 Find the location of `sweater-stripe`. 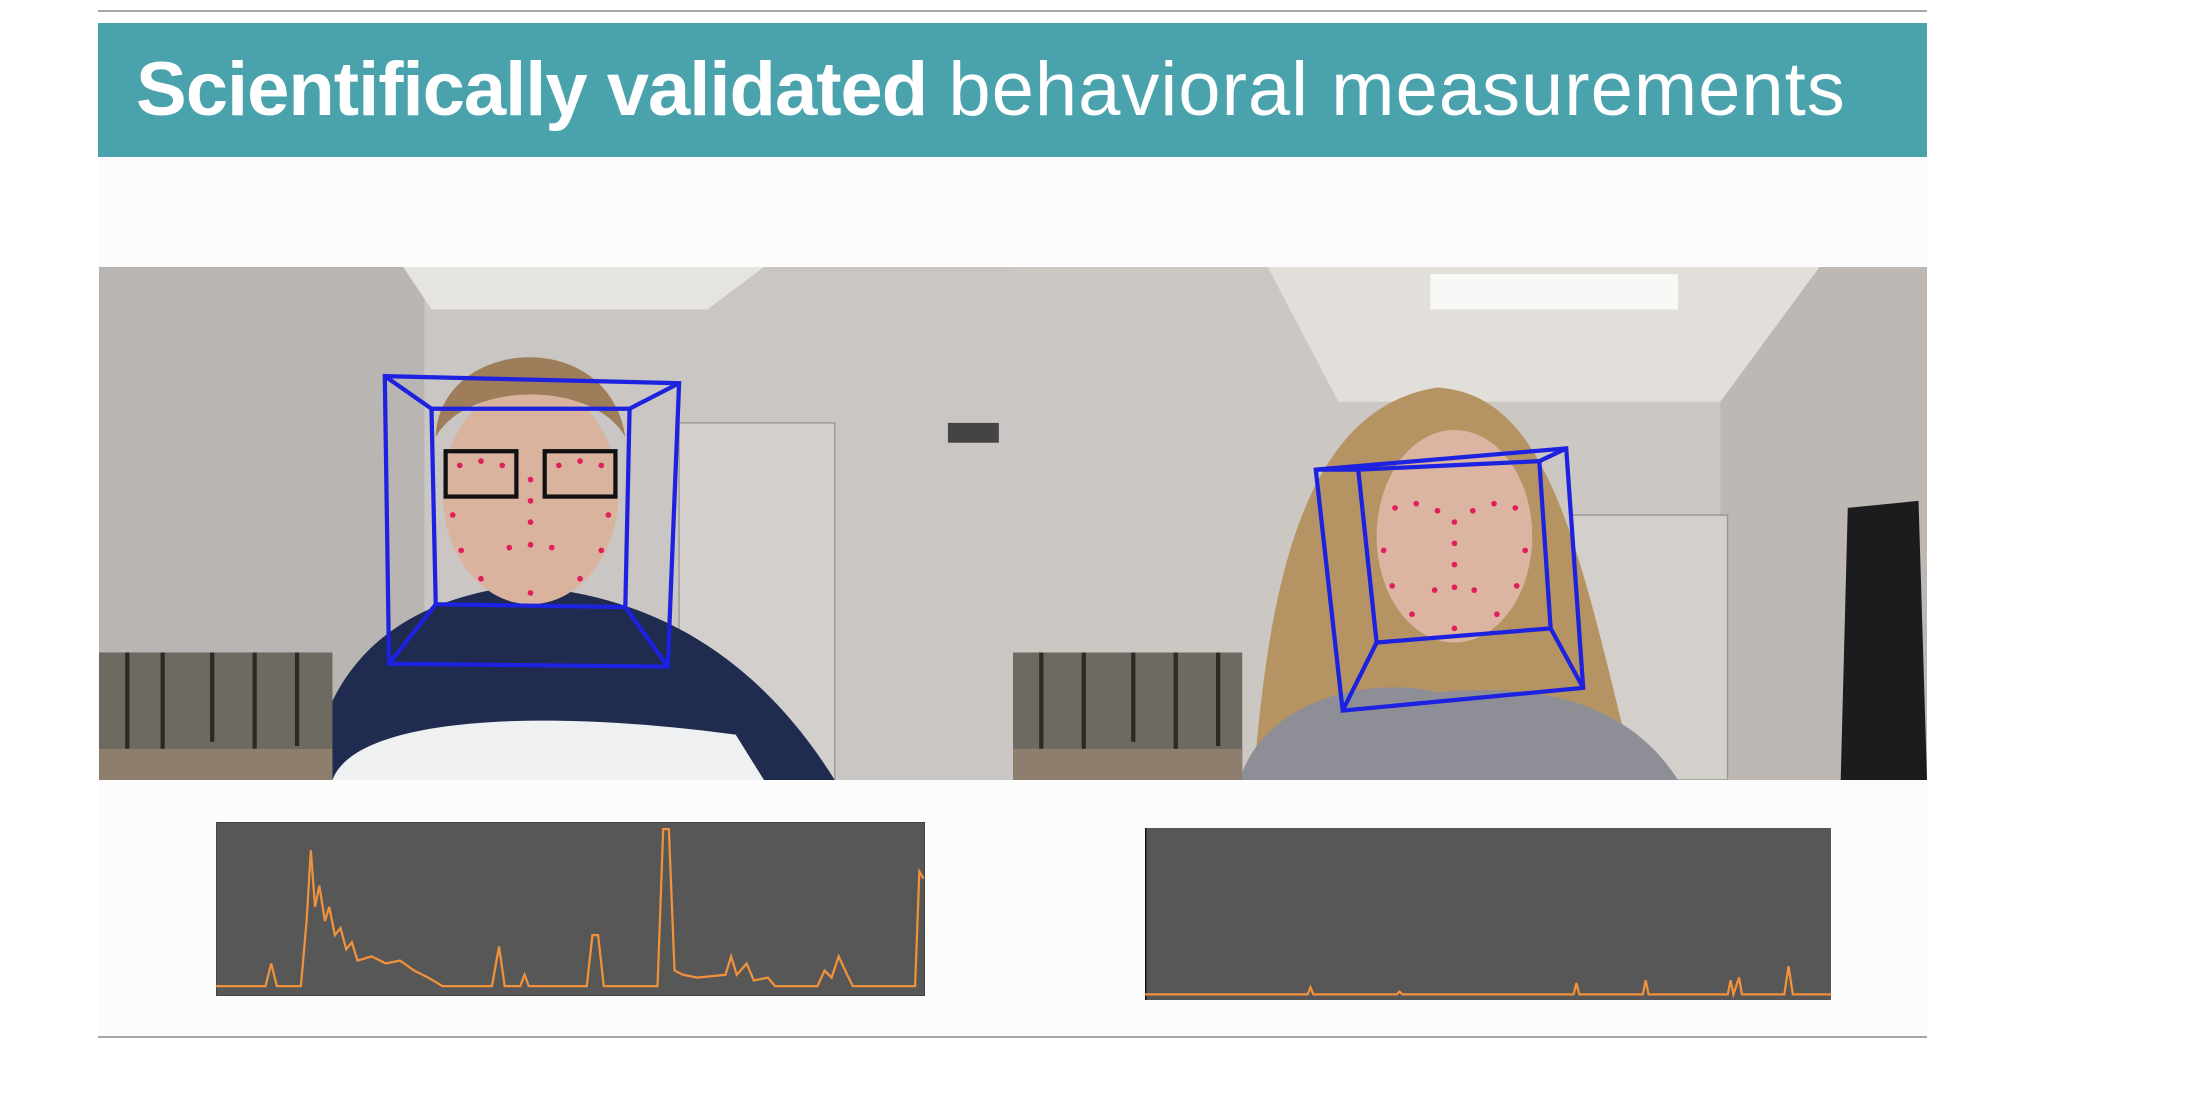

sweater-stripe is located at coordinates (548, 750).